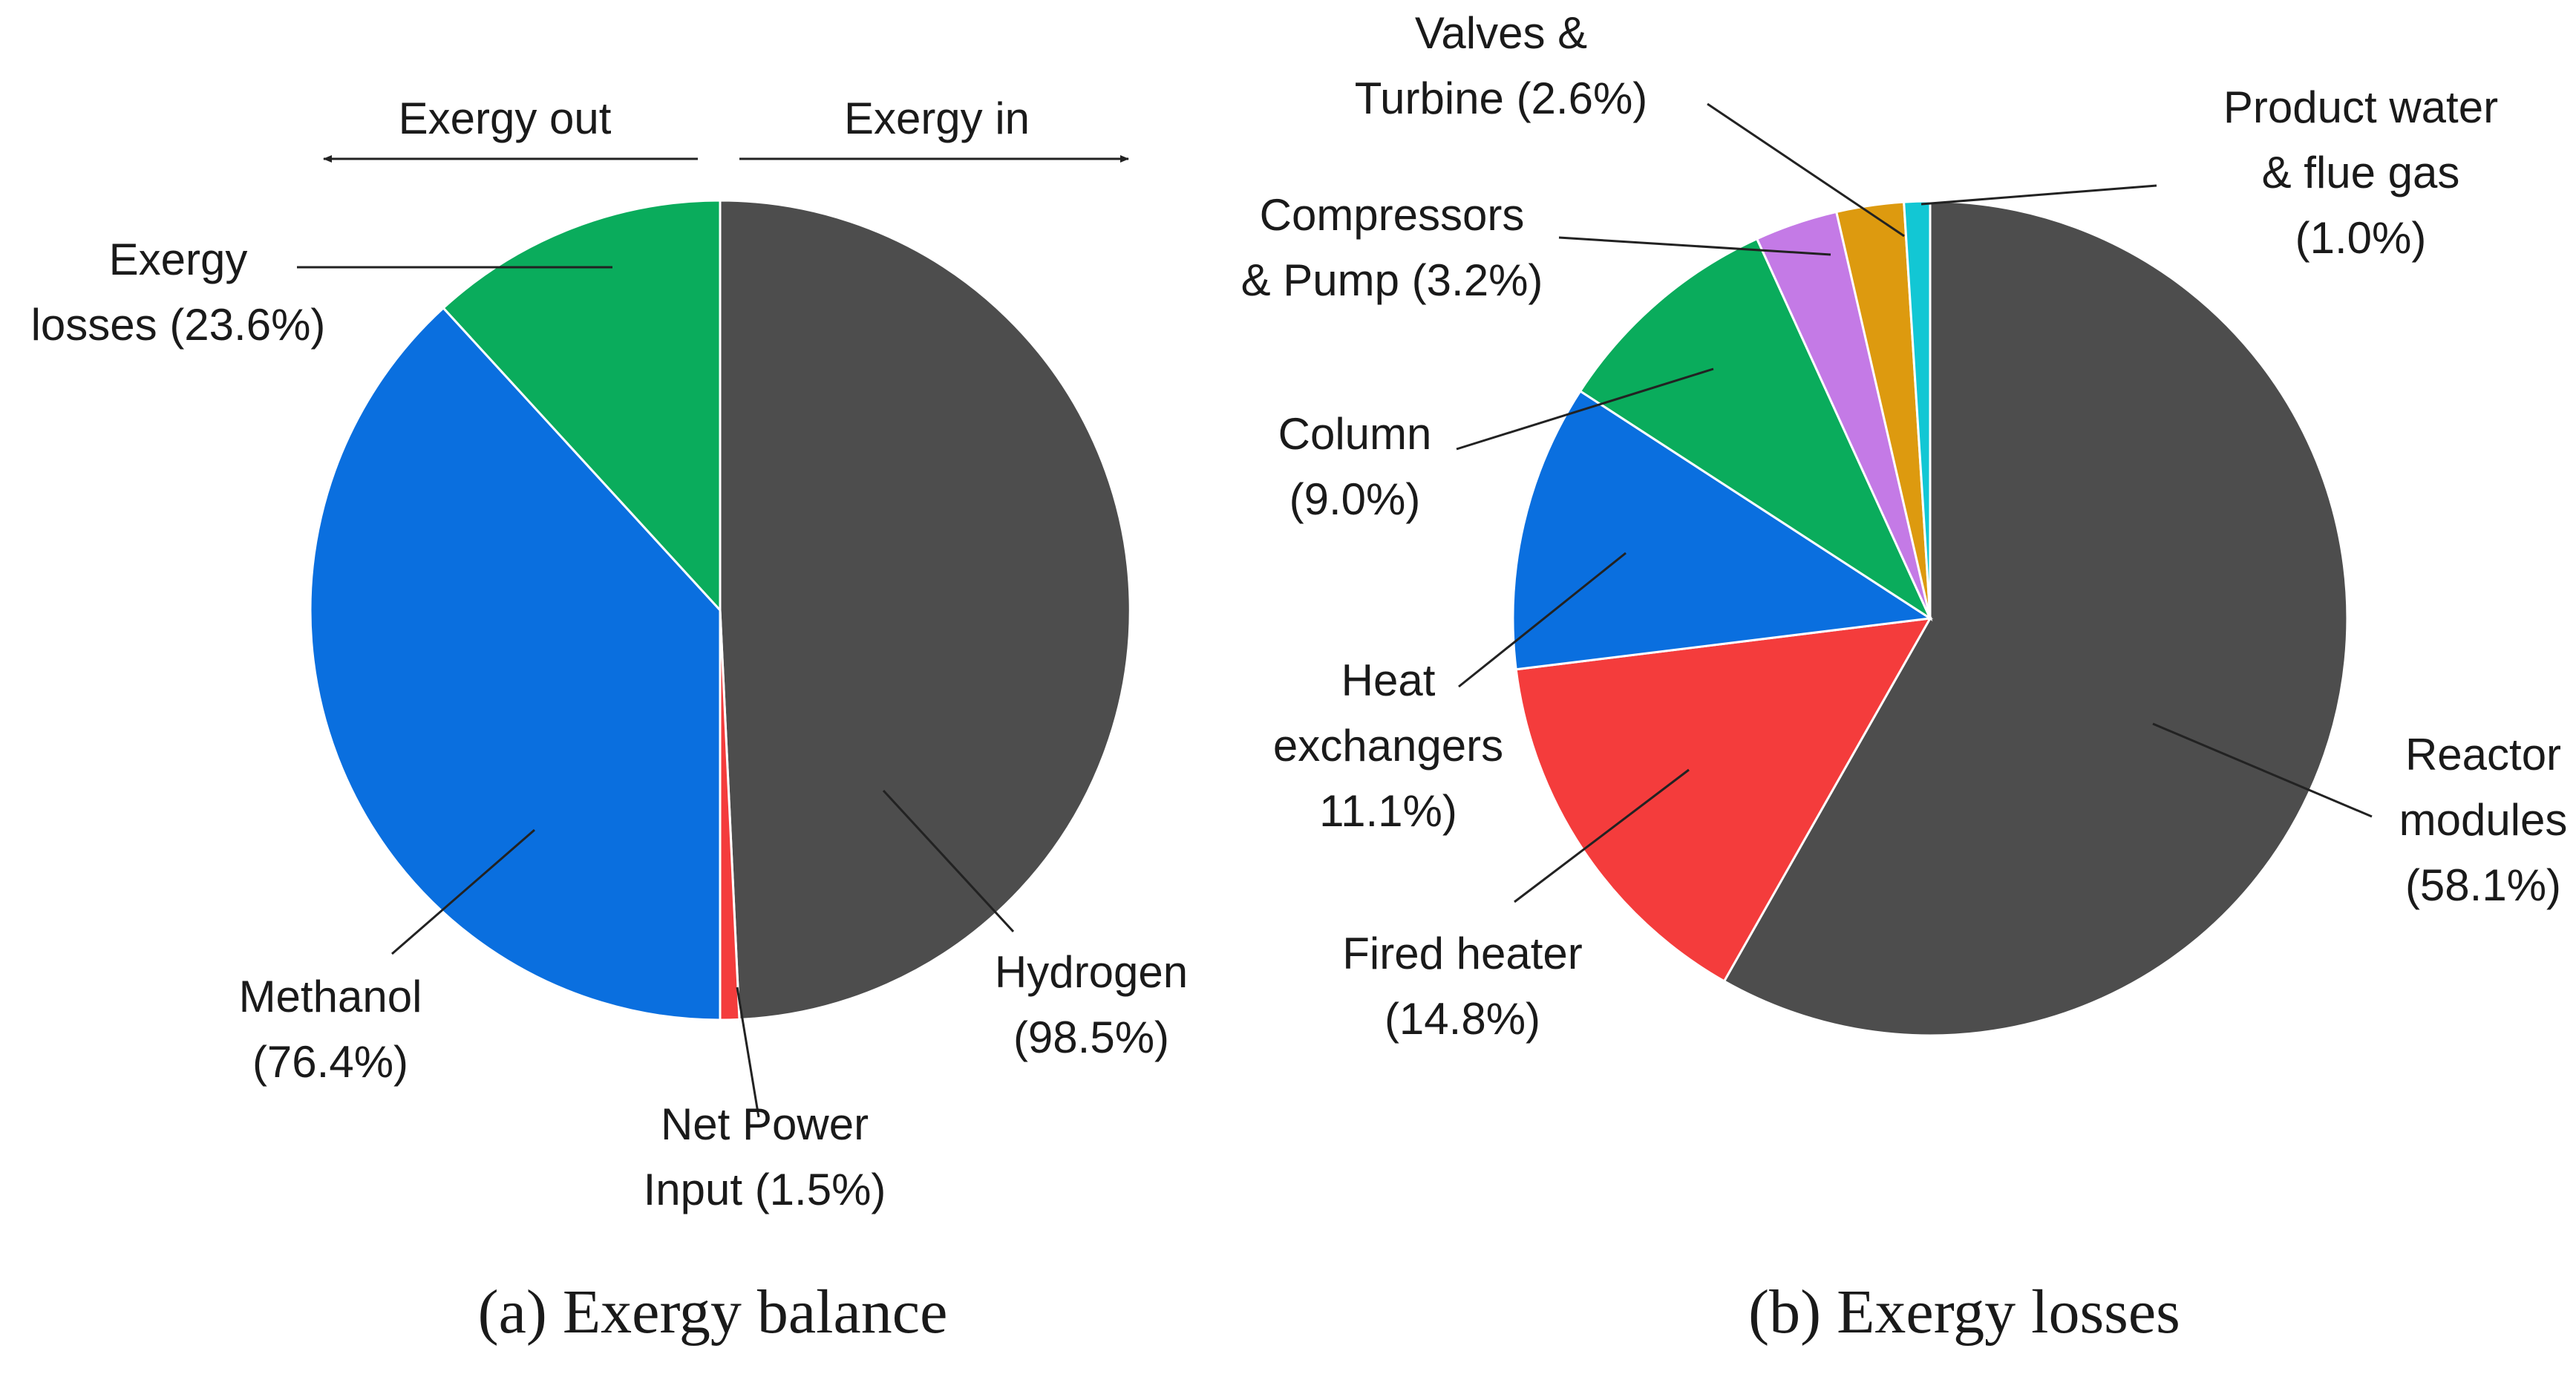 Image resolution: width=2576 pixels, height=1377 pixels. I want to click on product-water-and-flue-gas-leader, so click(2038, 195).